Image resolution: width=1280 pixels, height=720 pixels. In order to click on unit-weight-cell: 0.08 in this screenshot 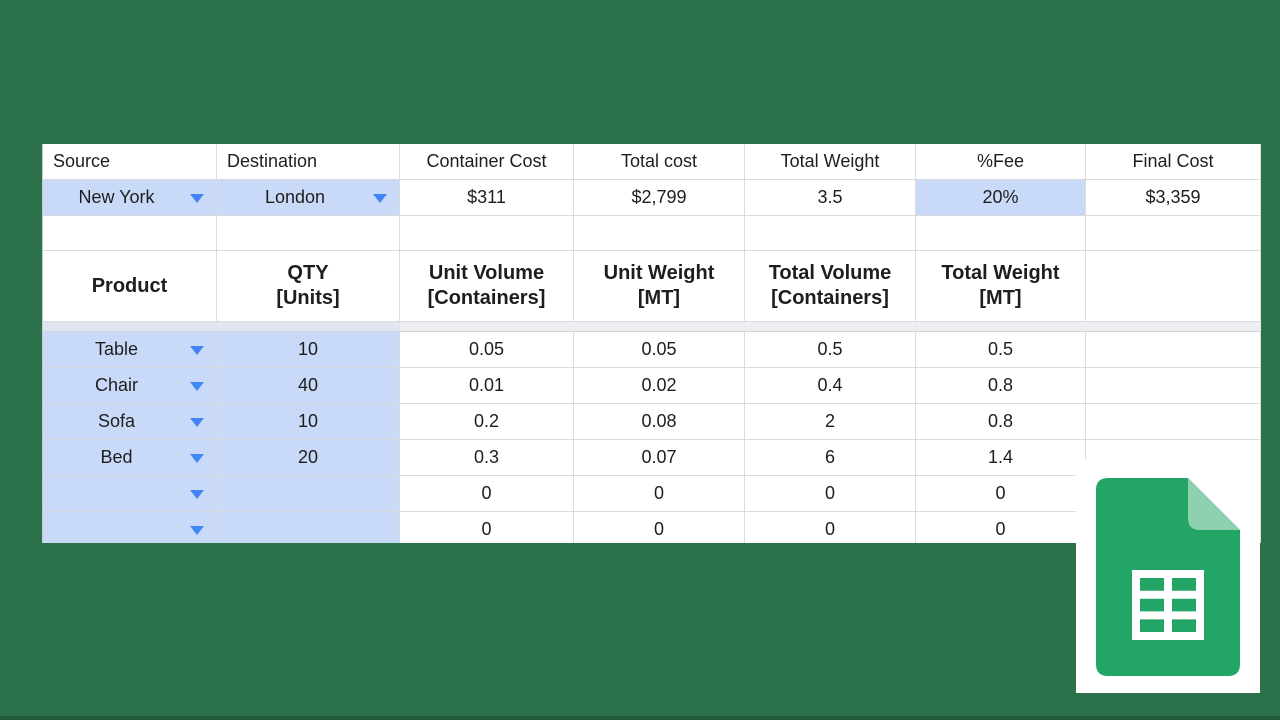, I will do `click(659, 422)`.